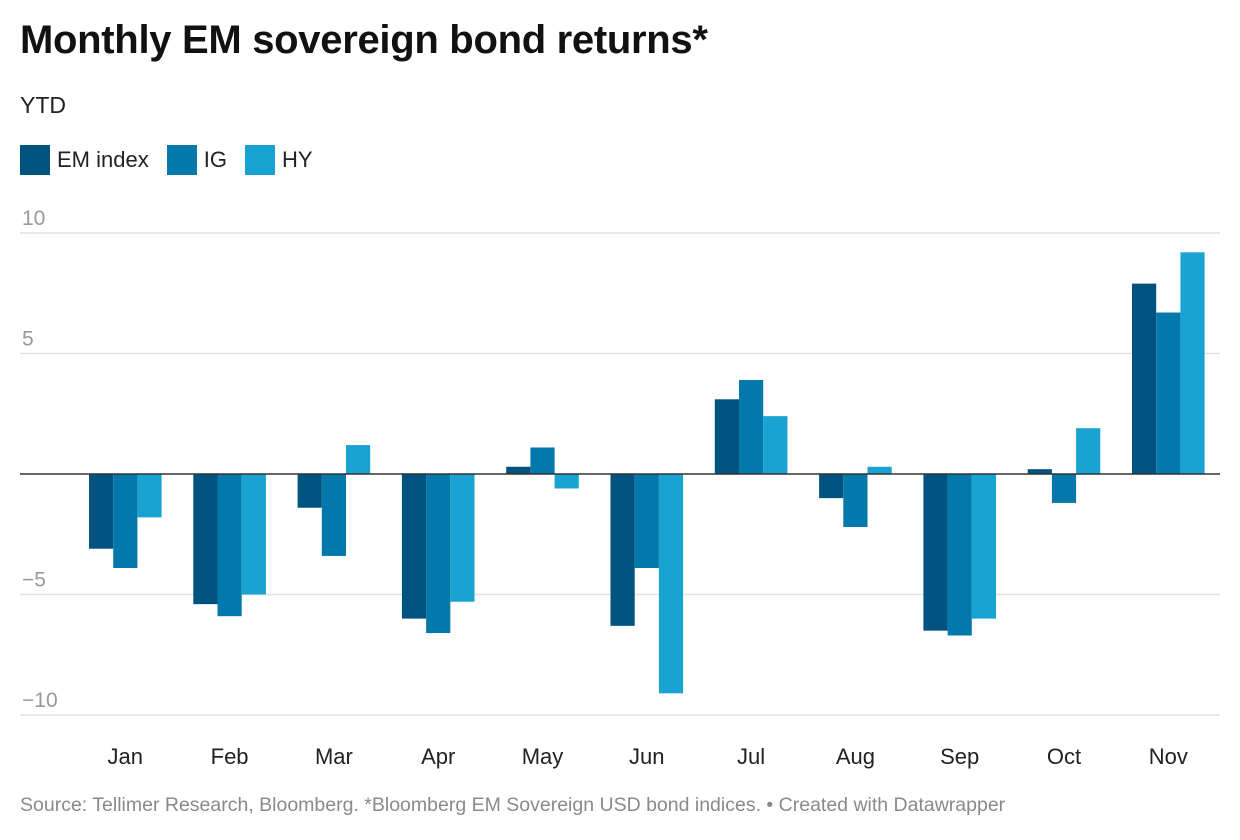 This screenshot has height=840, width=1240. I want to click on bar-em-index-mar, so click(309, 491).